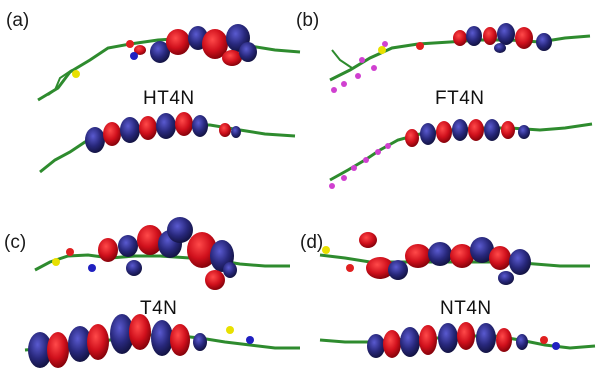 The width and height of the screenshot is (602, 377). I want to click on side-chain, so click(60, 82).